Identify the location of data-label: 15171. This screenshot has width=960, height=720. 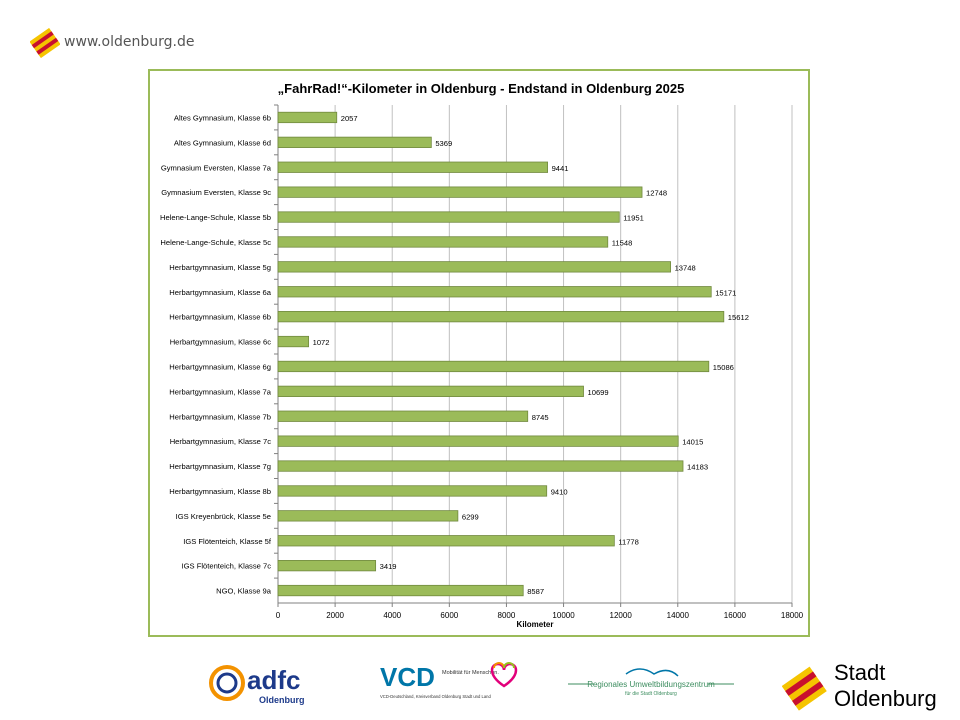
(725, 292).